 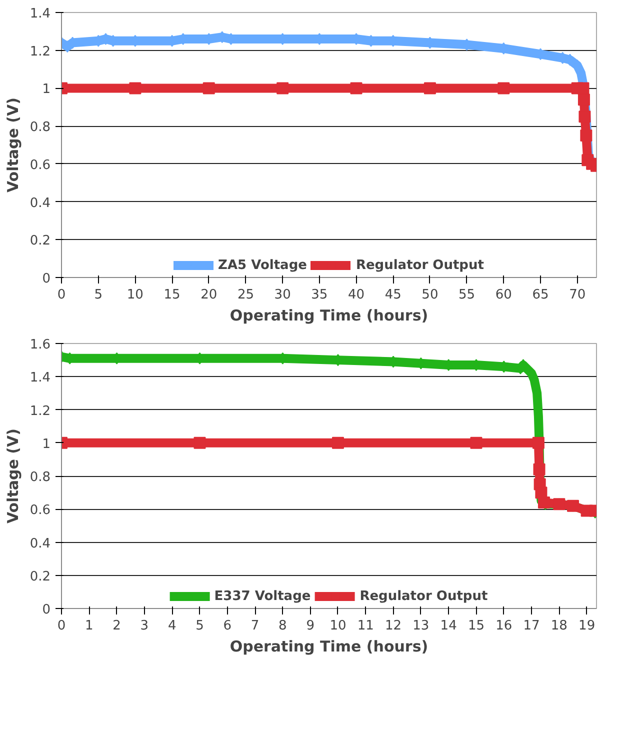 I want to click on x-tick-label: 20, so click(x=209, y=295).